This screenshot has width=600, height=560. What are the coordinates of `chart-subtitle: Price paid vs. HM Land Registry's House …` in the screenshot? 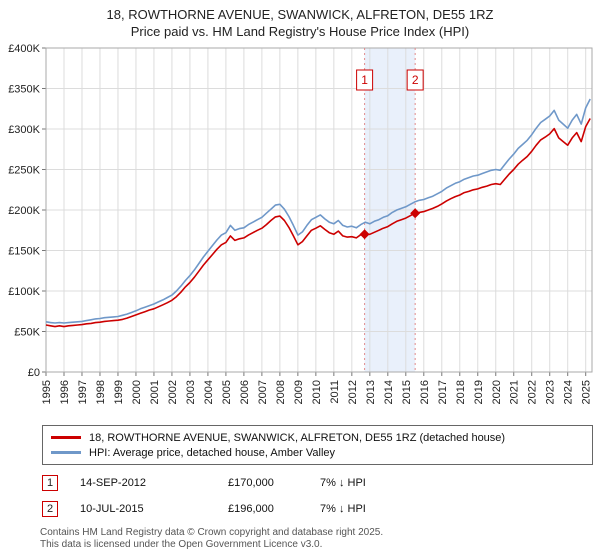 It's located at (300, 31).